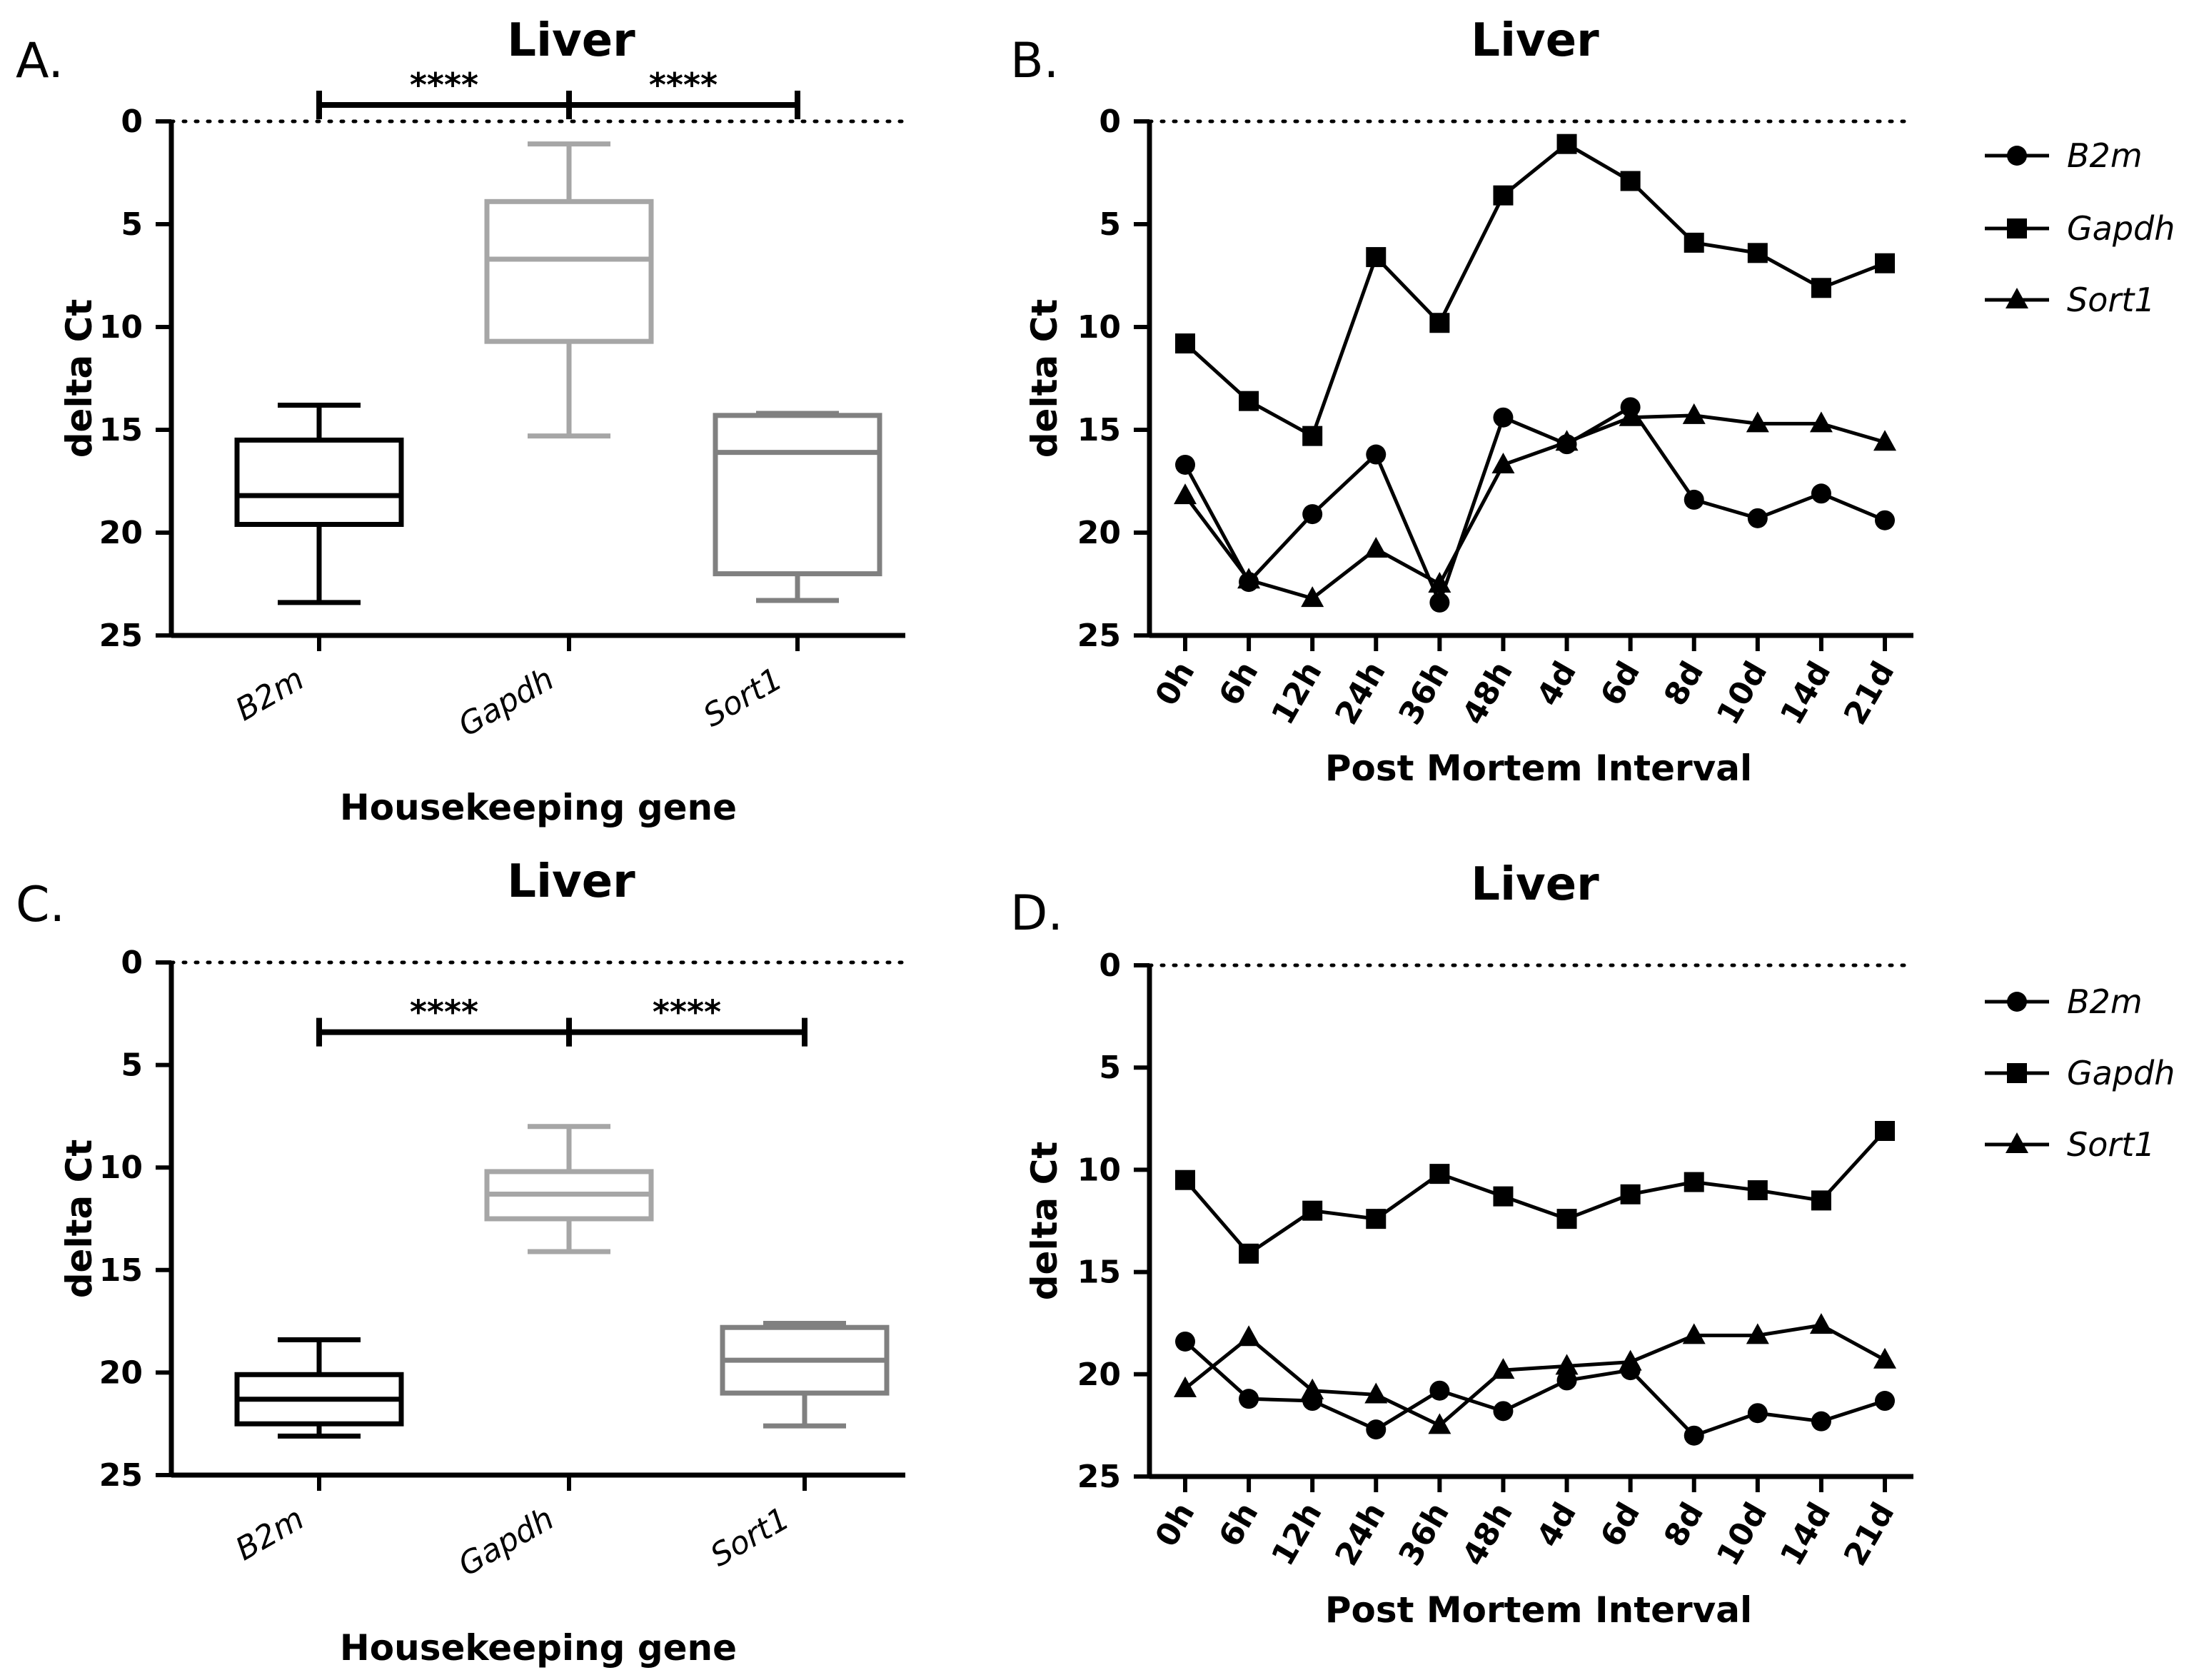  What do you see at coordinates (40, 905) in the screenshot?
I see `panel-letter: C.` at bounding box center [40, 905].